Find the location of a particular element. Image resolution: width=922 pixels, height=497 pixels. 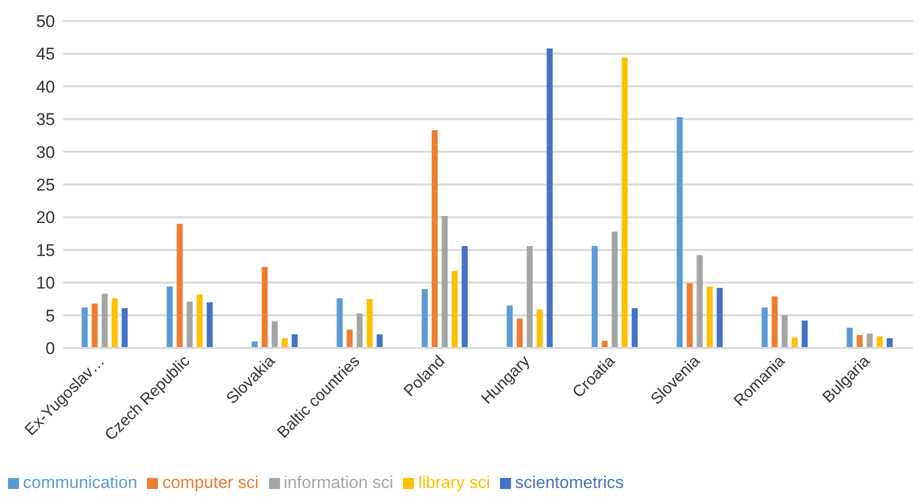

y-tick-label: 0 is located at coordinates (50, 348).